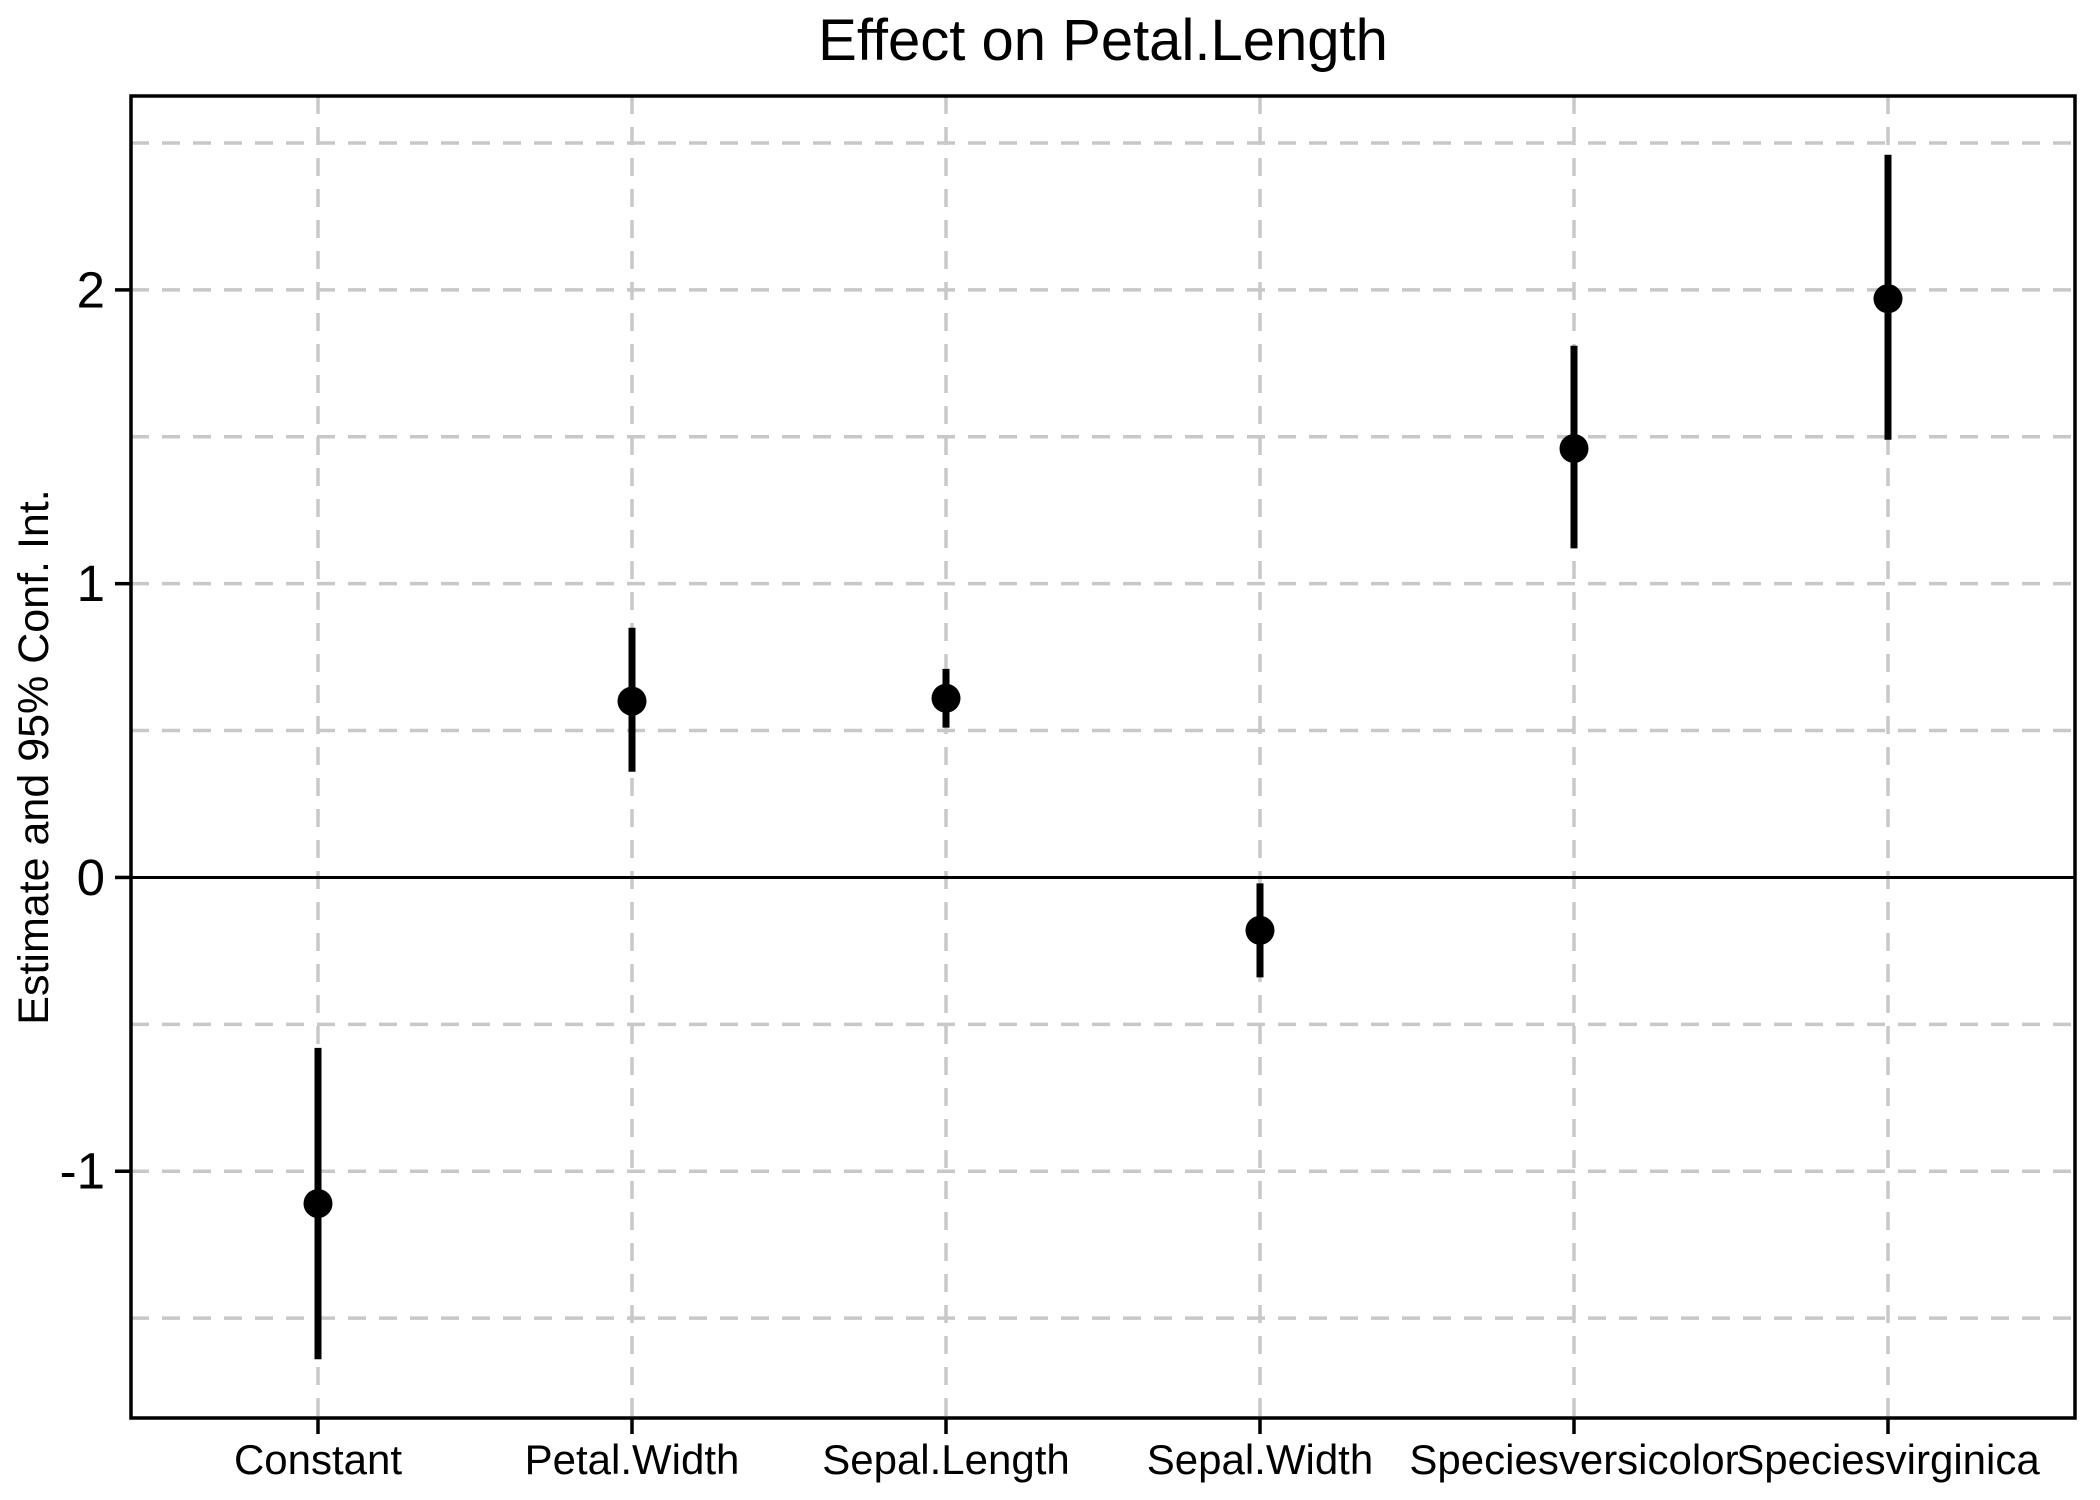 The height and width of the screenshot is (1500, 2100). What do you see at coordinates (318, 1459) in the screenshot?
I see `x-category-label: Constant` at bounding box center [318, 1459].